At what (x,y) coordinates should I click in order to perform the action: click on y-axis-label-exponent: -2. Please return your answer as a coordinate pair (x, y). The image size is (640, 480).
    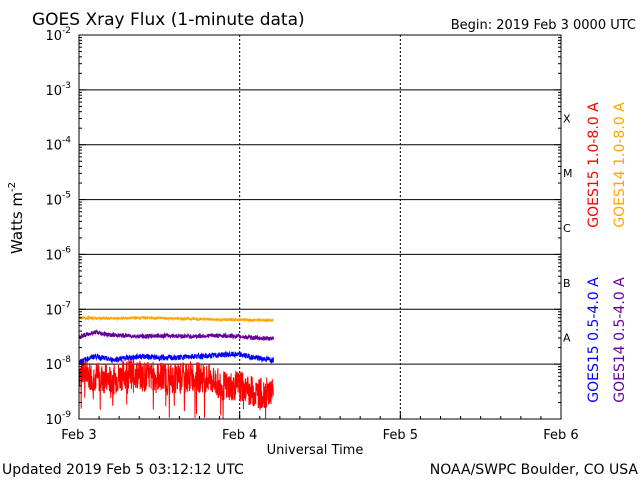
    Looking at the image, I should click on (12, 187).